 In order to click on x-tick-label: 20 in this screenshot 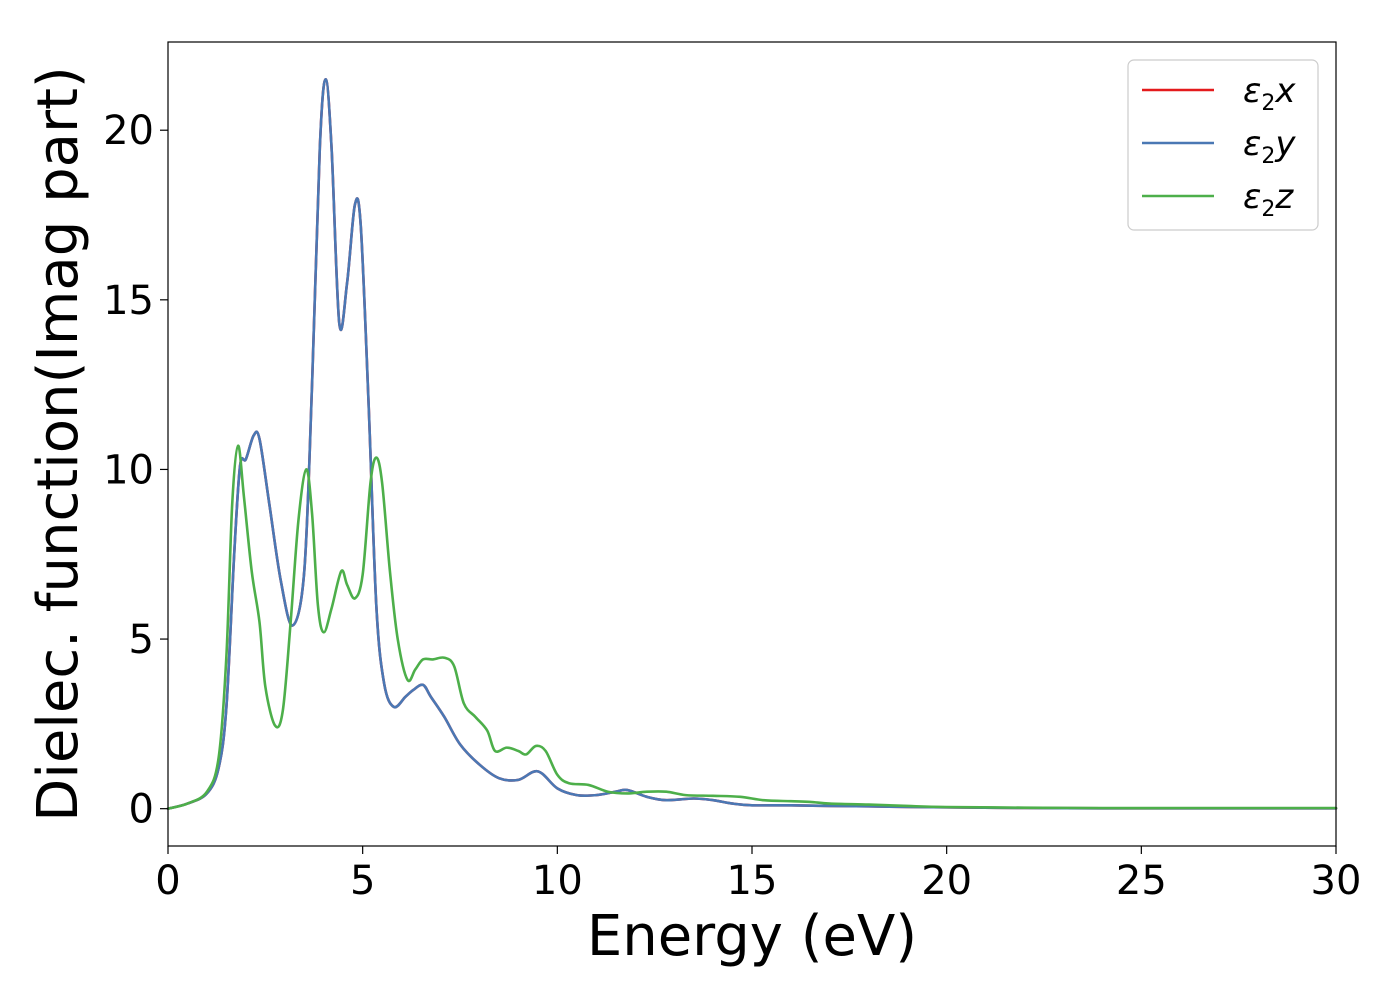, I will do `click(946, 881)`.